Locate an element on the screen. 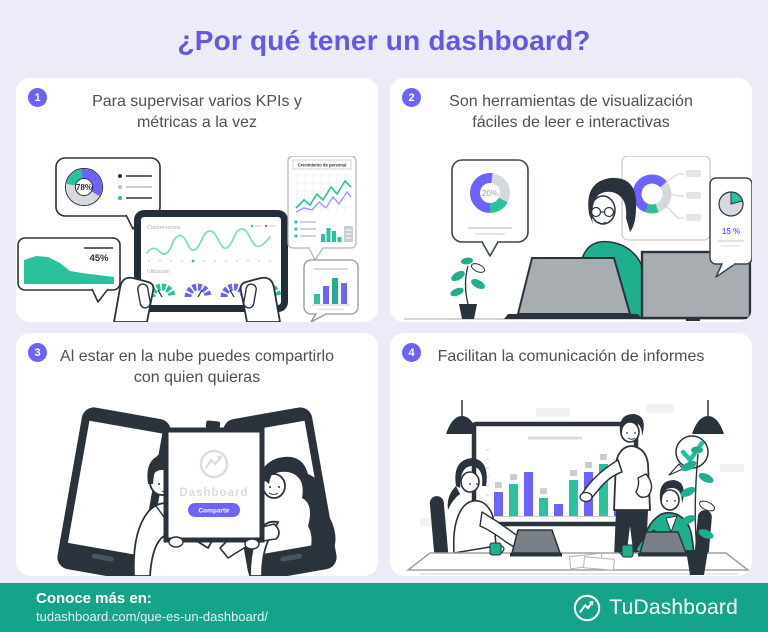 This screenshot has height=632, width=768. bar-value-tags is located at coordinates (551, 474).